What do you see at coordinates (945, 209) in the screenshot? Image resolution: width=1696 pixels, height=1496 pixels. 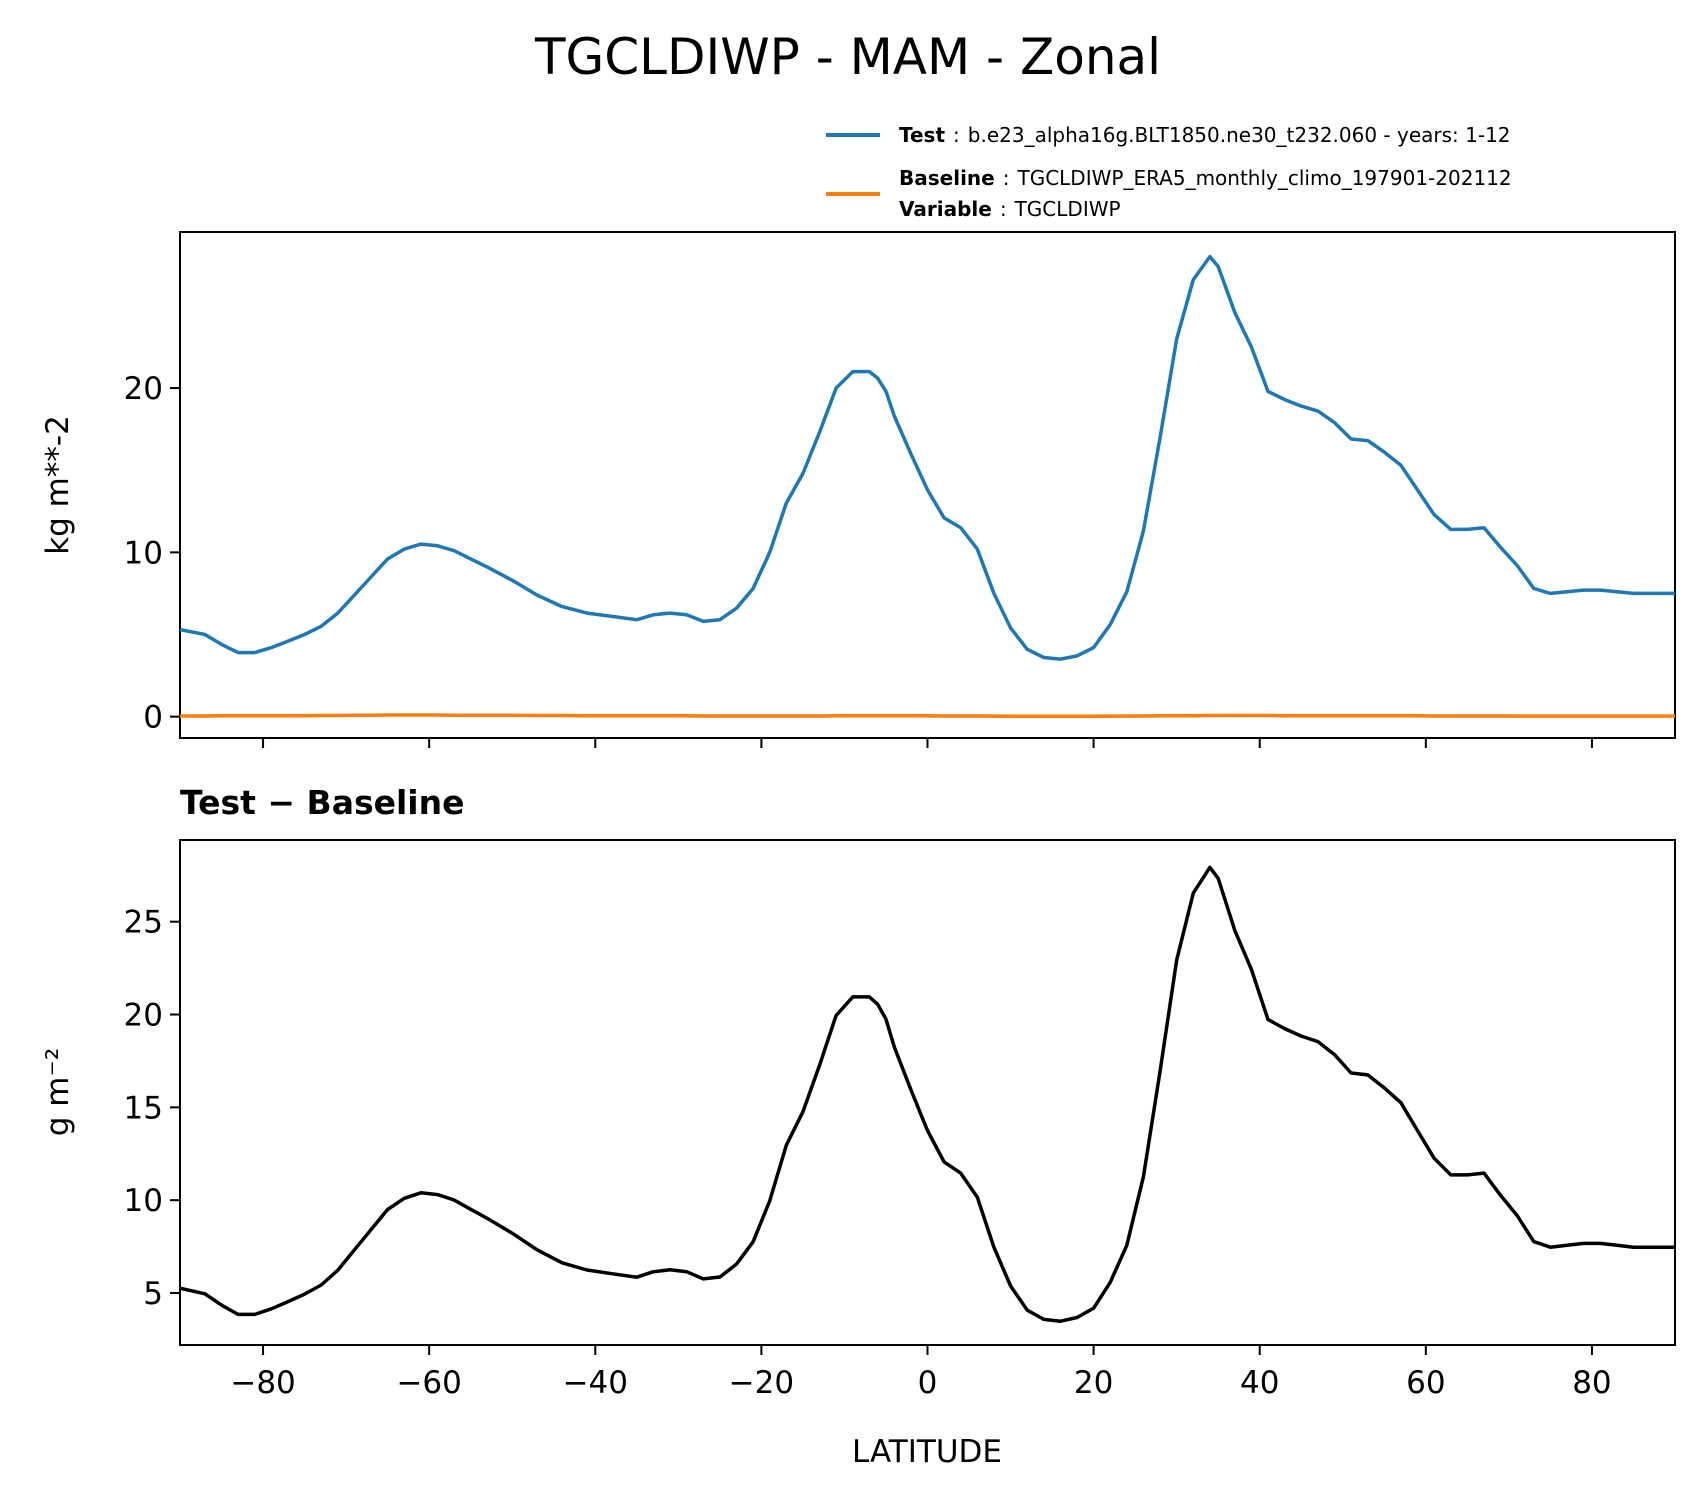 I see `legend-variable-key: Variable` at bounding box center [945, 209].